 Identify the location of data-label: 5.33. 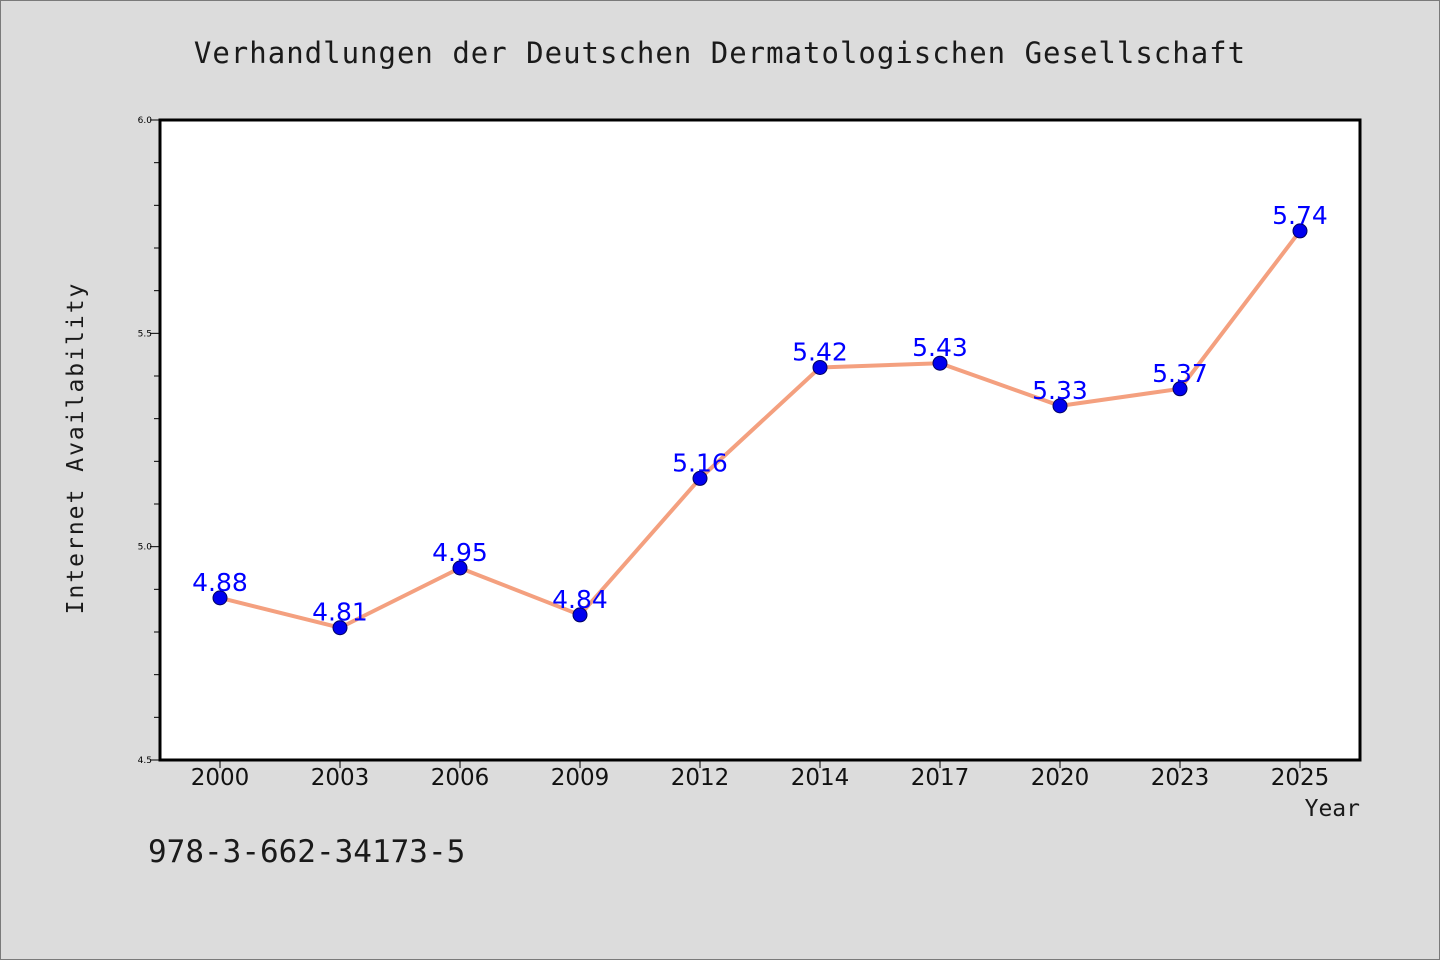
(1060, 390).